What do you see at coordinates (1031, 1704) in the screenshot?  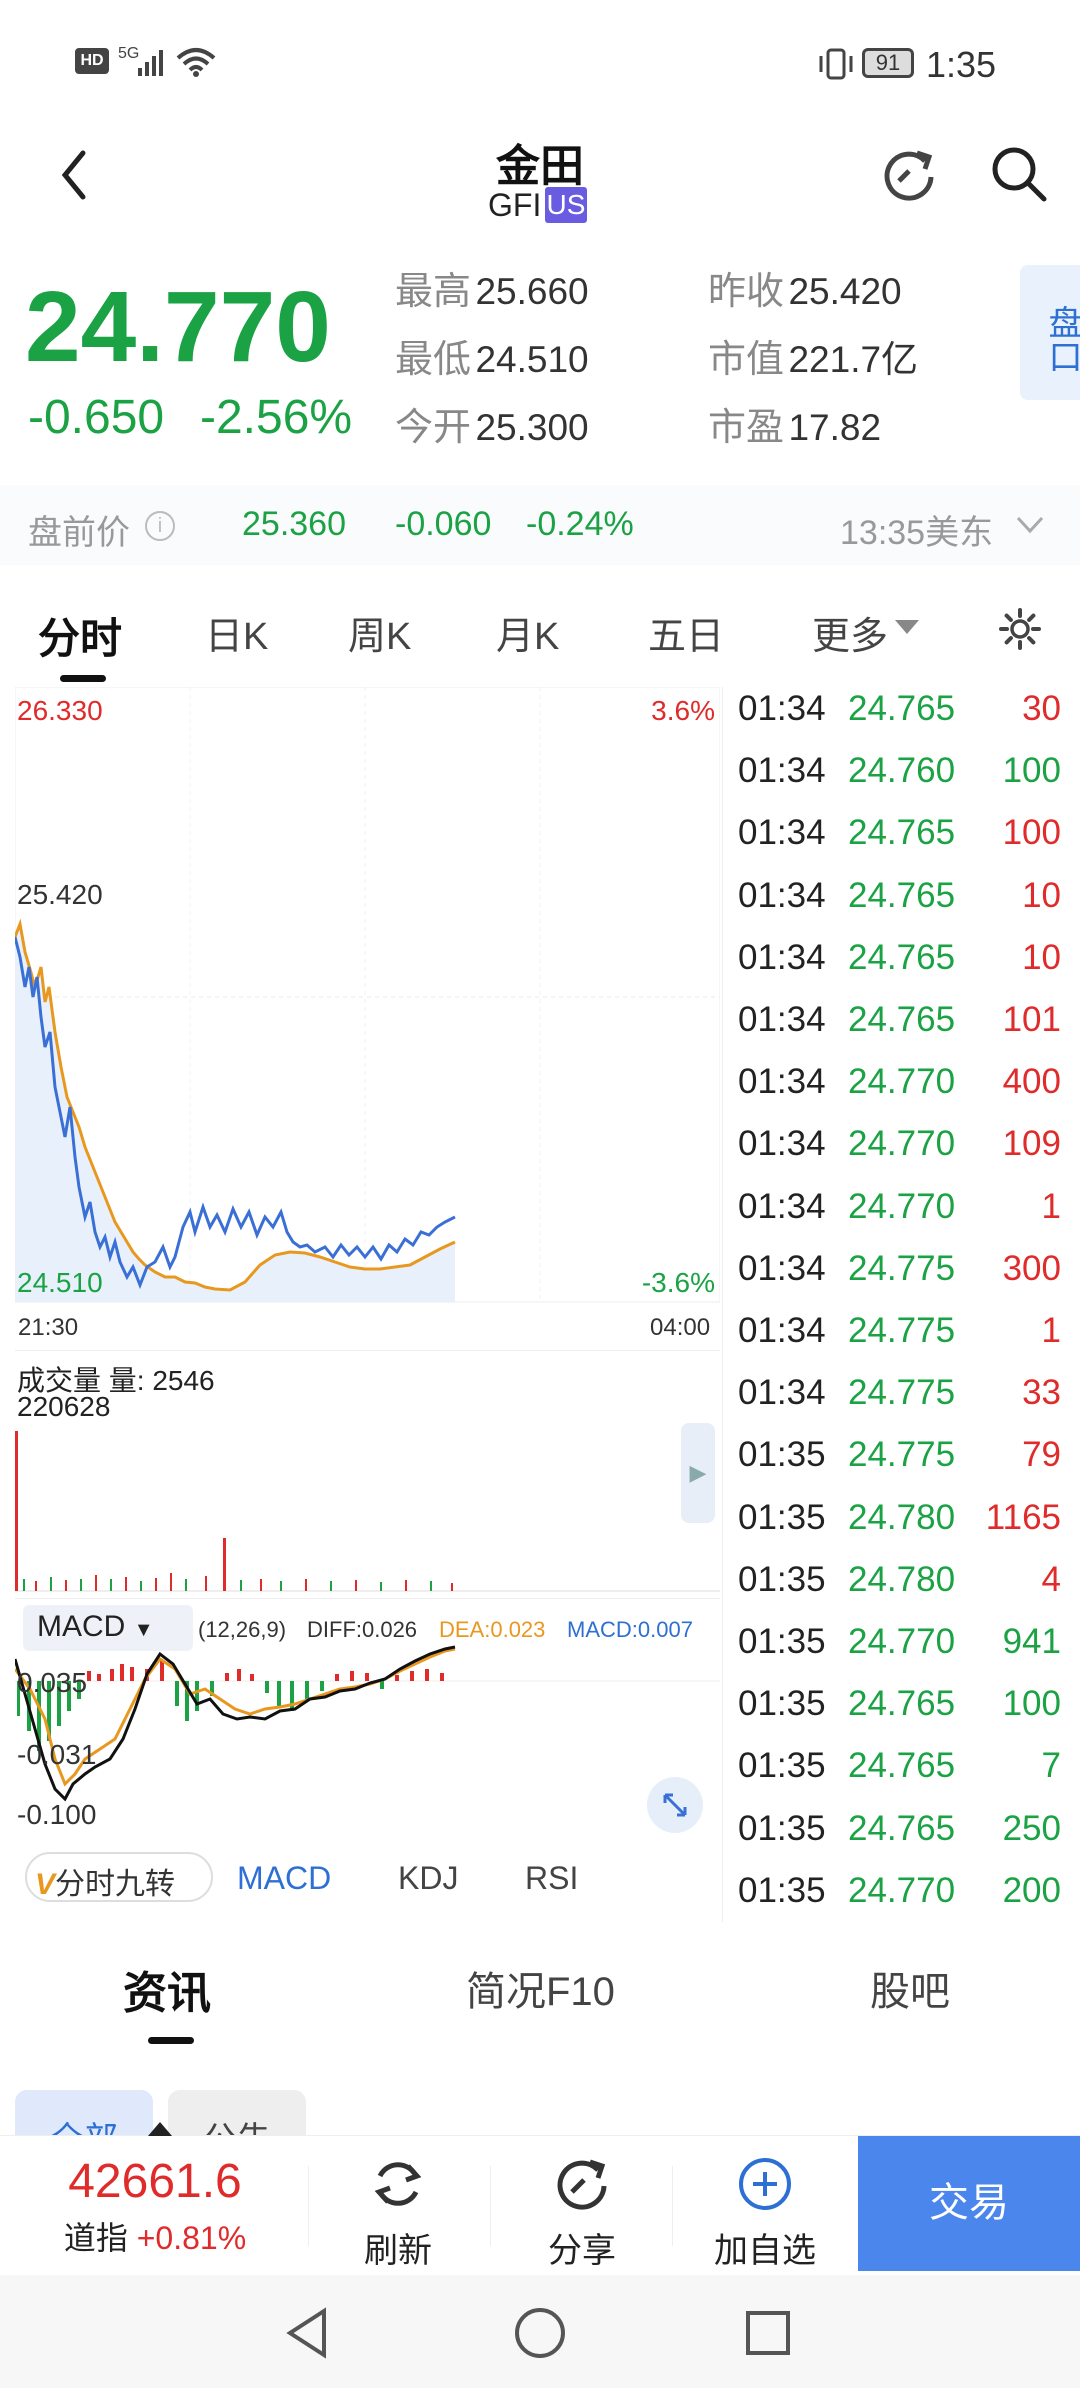 I see `tick-volume: 100` at bounding box center [1031, 1704].